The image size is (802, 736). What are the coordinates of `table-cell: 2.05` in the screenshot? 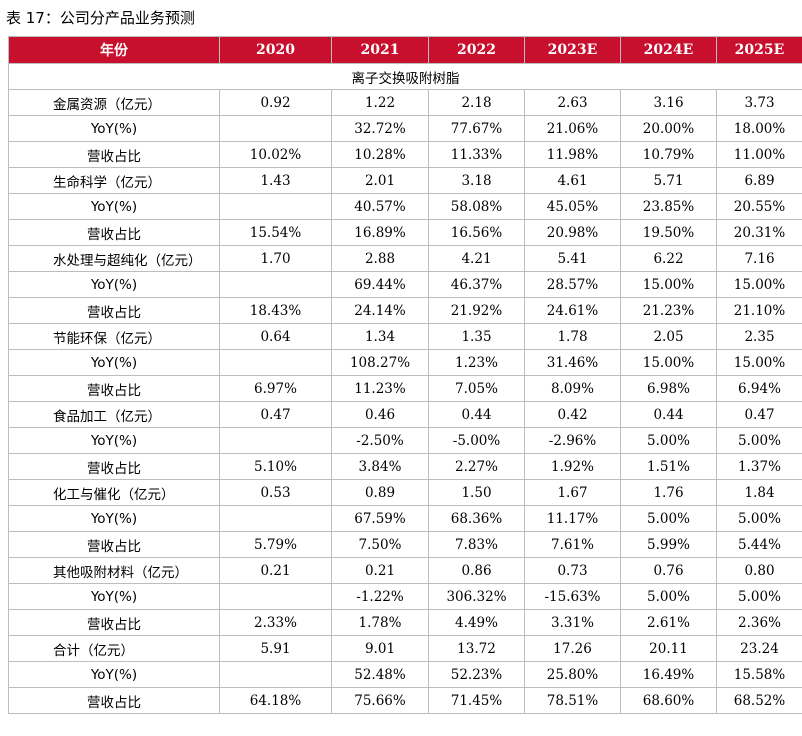 It's located at (668, 336).